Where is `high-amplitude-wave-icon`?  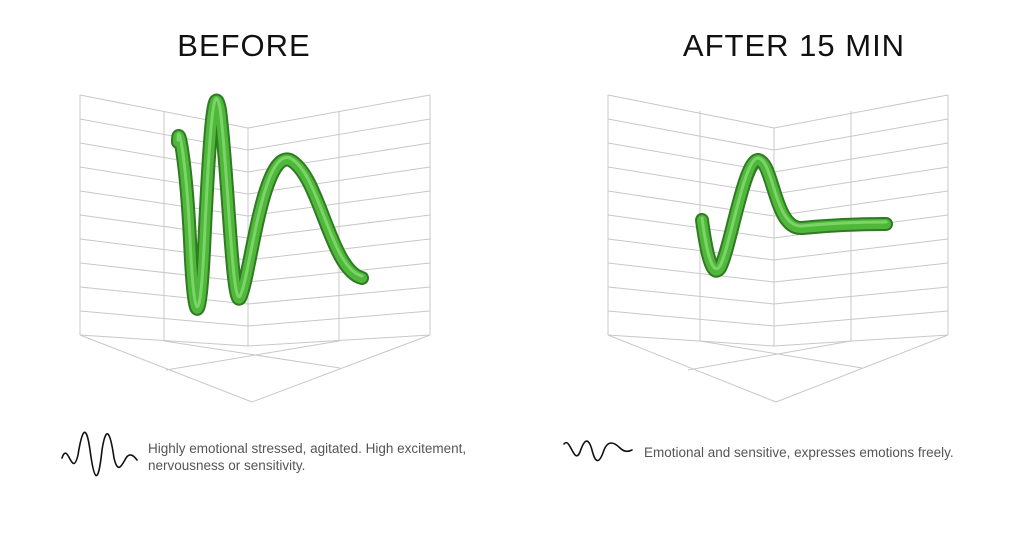 high-amplitude-wave-icon is located at coordinates (99, 457).